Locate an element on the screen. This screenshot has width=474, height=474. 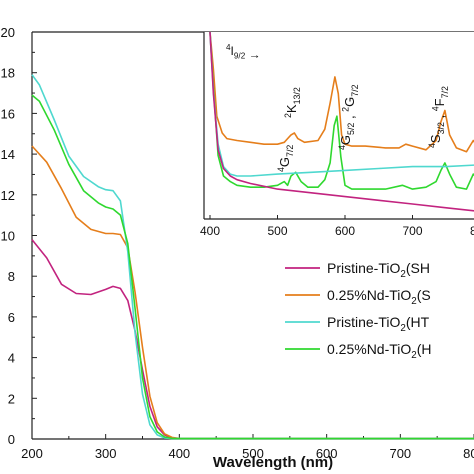
legend-label-1: 0.25%Nd-TiO2(S is located at coordinates (379, 297).